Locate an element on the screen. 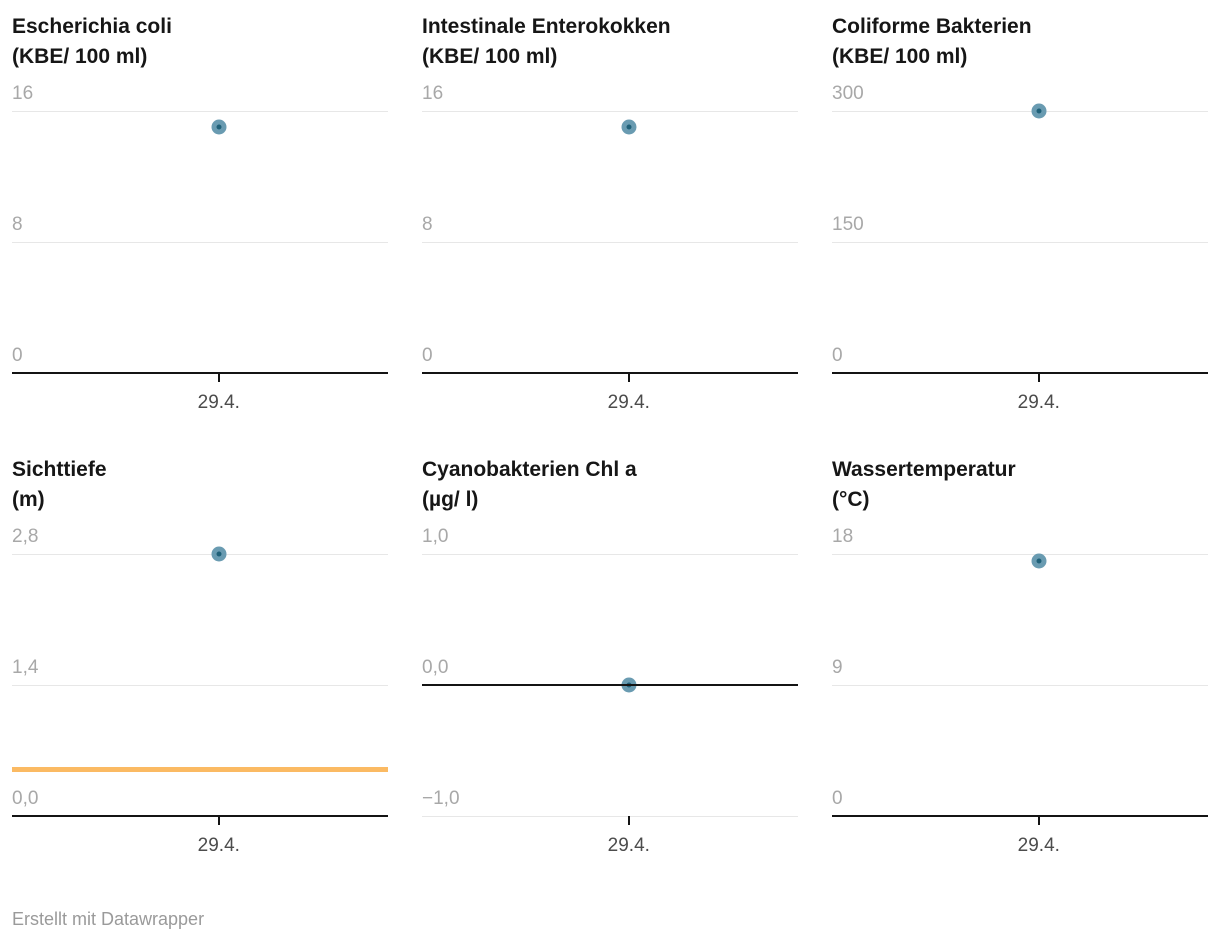 This screenshot has width=1220, height=944. panel-unit-text: (m) is located at coordinates (28, 499).